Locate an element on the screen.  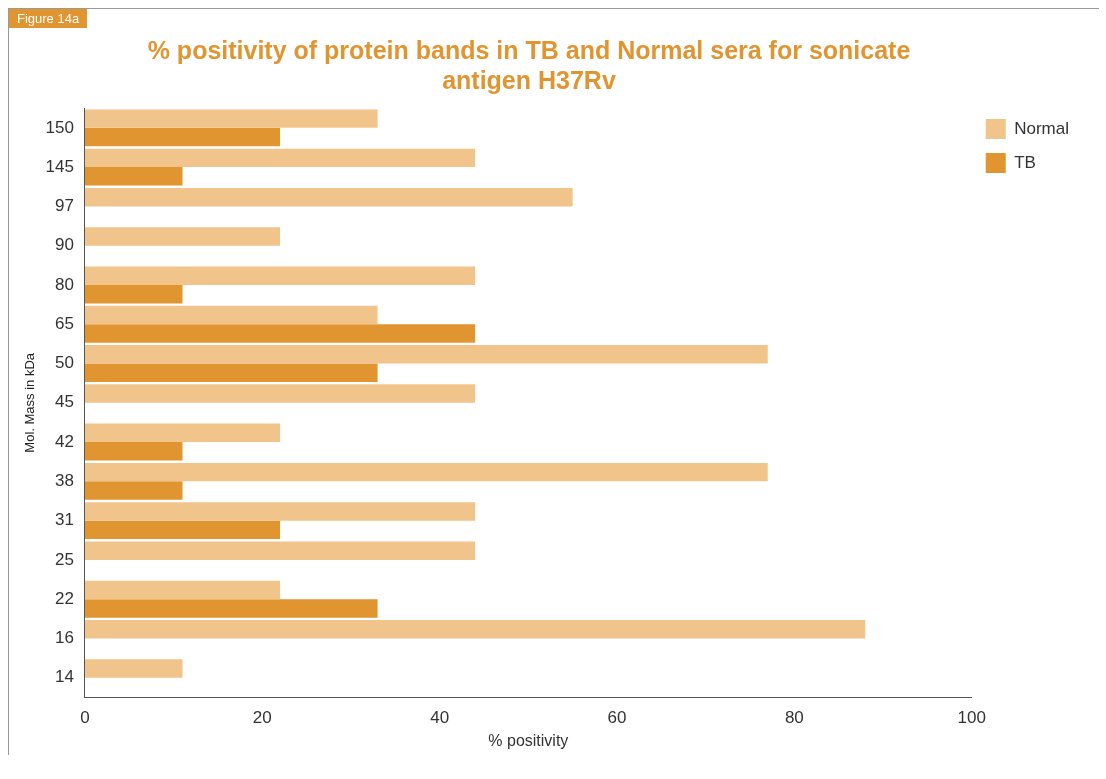
y-tick-label: 50 is located at coordinates (64, 363).